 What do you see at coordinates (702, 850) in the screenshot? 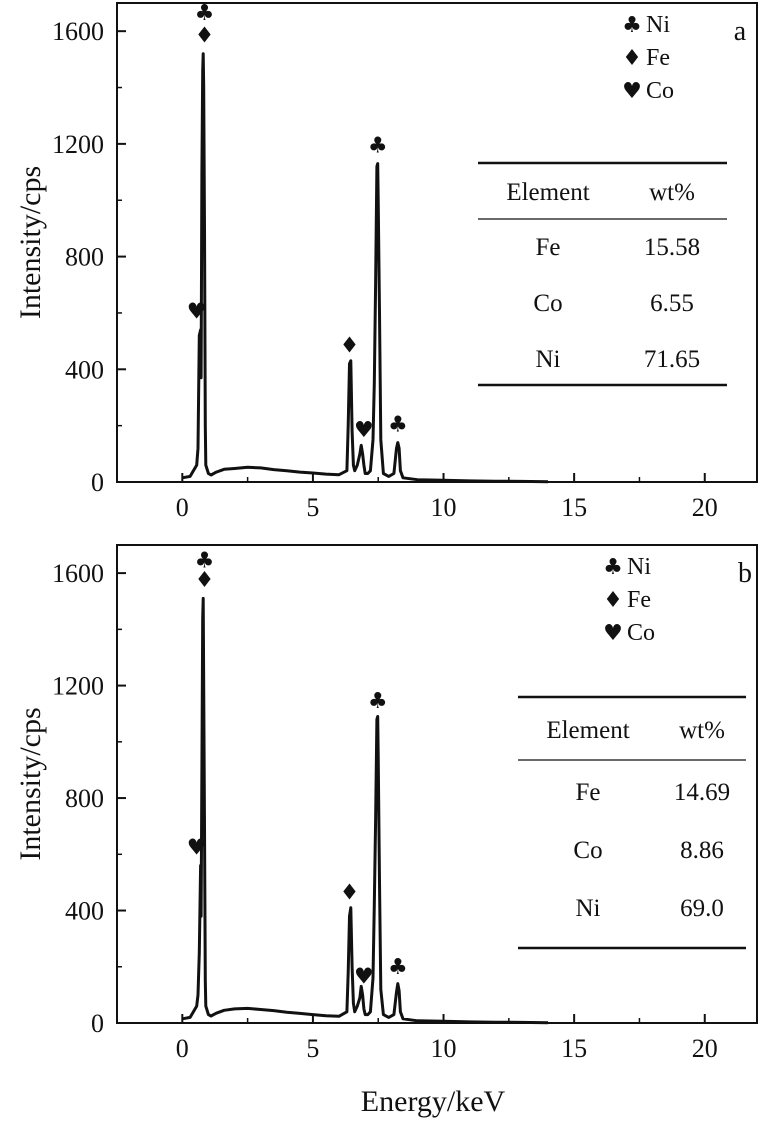
I see `table-cell: 8.86` at bounding box center [702, 850].